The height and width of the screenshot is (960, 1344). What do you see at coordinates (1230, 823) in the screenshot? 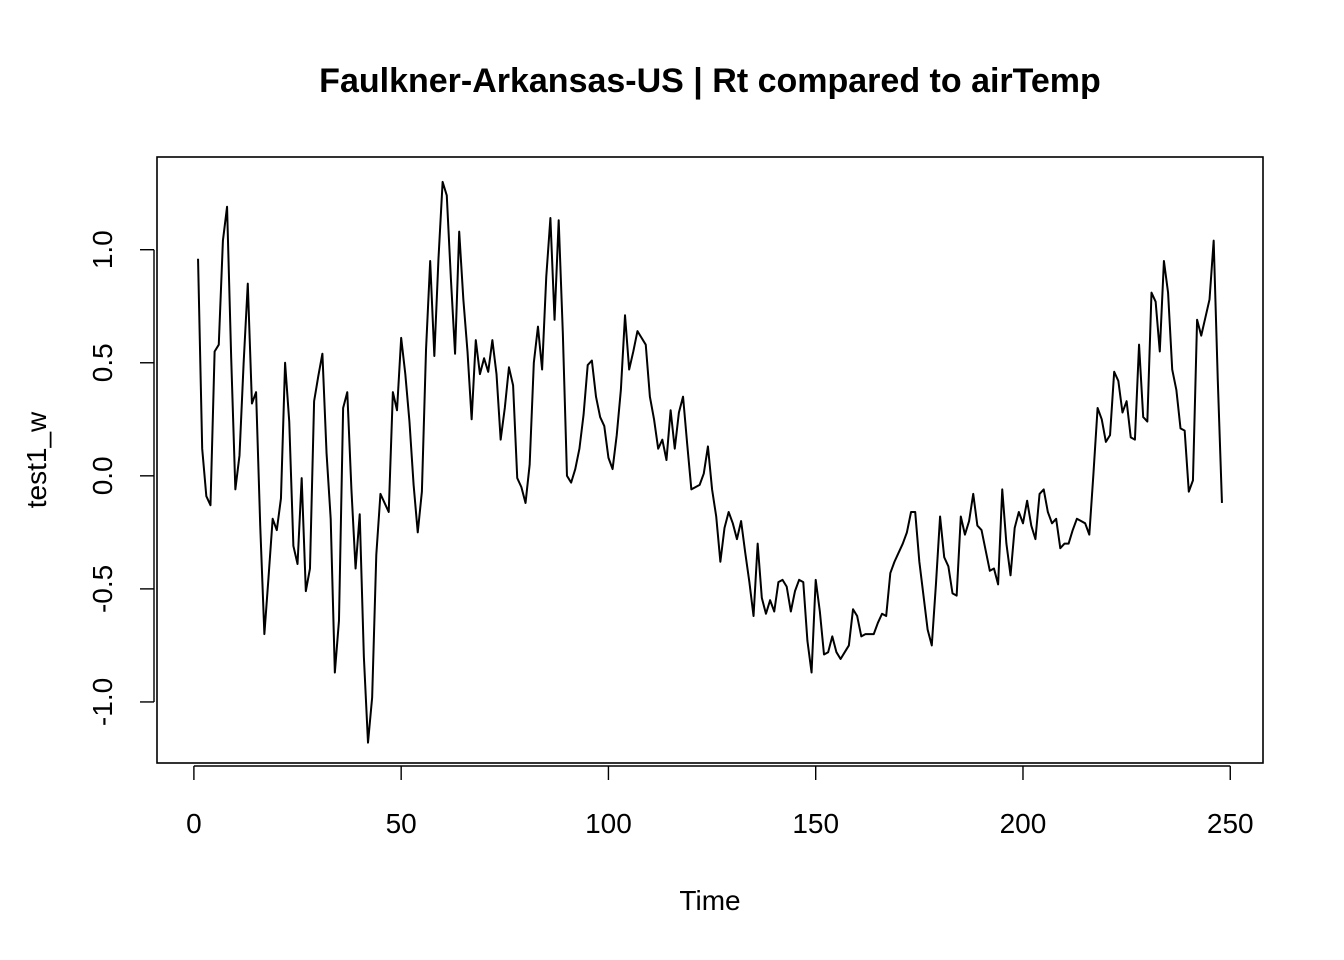
I see `x-tick-label: 250` at bounding box center [1230, 823].